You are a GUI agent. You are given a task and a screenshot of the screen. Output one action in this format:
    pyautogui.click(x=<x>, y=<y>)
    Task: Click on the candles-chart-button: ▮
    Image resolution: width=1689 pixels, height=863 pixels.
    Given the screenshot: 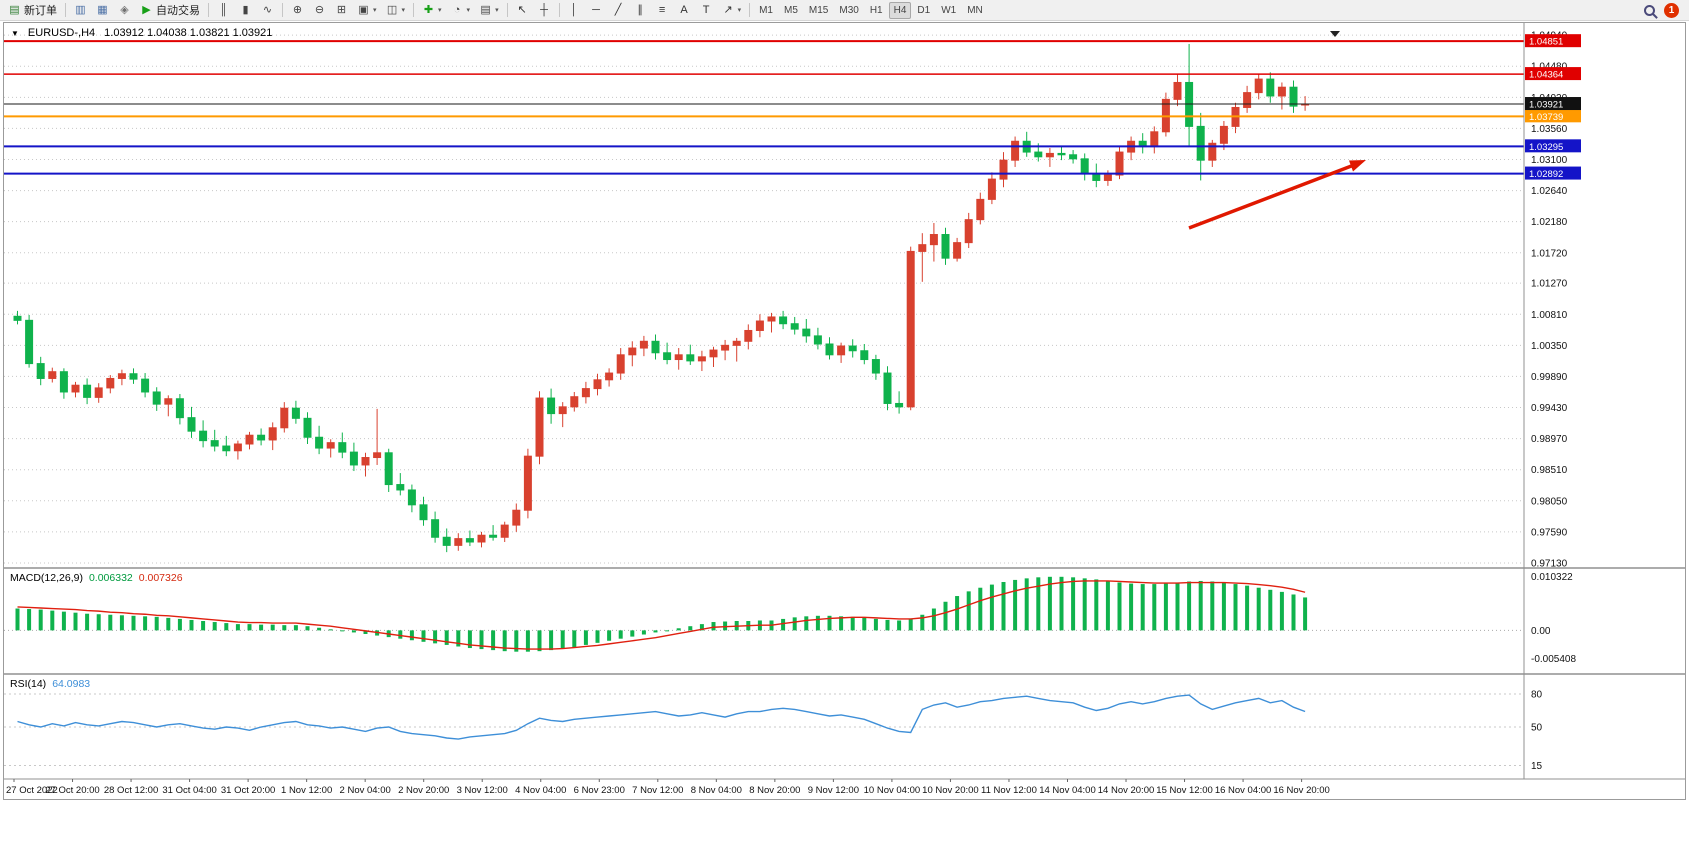 What is the action you would take?
    pyautogui.click(x=245, y=10)
    